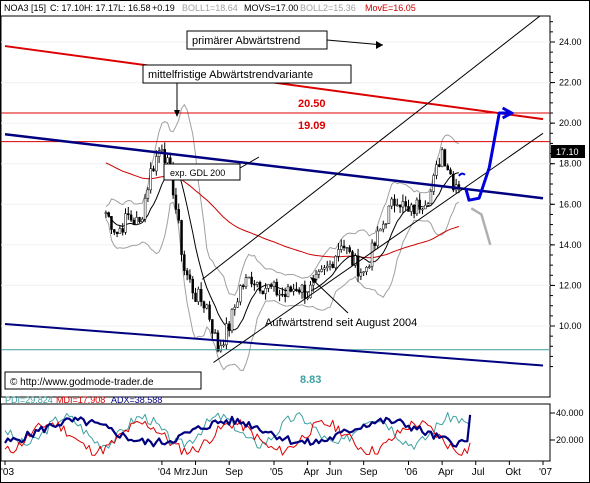 The image size is (590, 483). What do you see at coordinates (83, 400) in the screenshot?
I see `indicator-header: PDI=29.824 MDI=17.908 ADX=38.588` at bounding box center [83, 400].